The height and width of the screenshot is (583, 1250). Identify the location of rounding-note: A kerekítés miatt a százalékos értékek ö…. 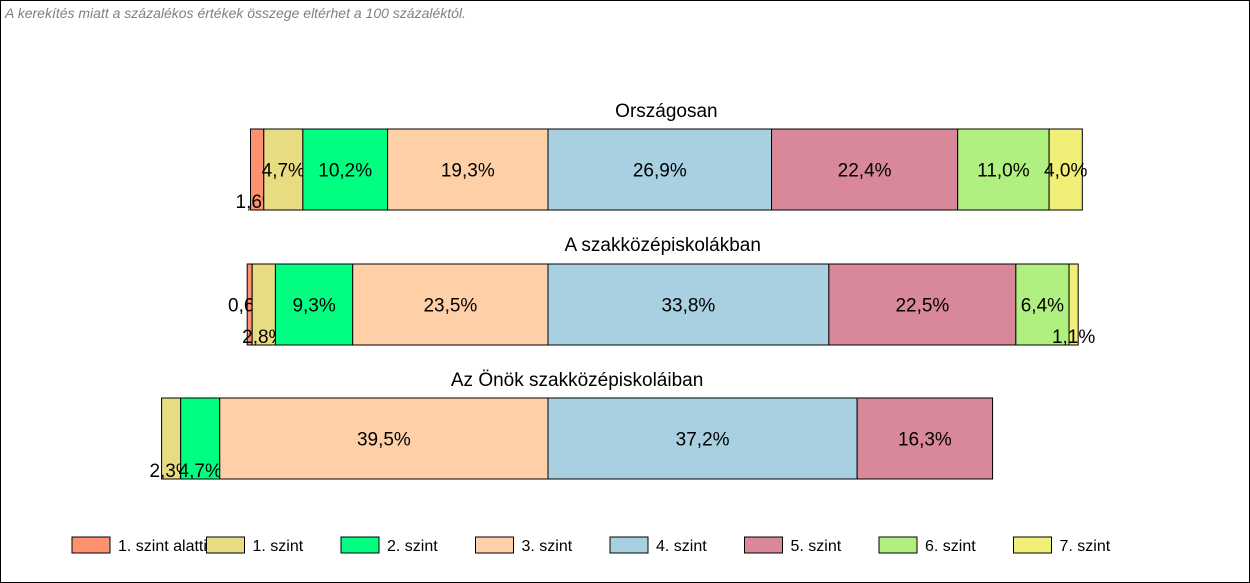
(235, 13).